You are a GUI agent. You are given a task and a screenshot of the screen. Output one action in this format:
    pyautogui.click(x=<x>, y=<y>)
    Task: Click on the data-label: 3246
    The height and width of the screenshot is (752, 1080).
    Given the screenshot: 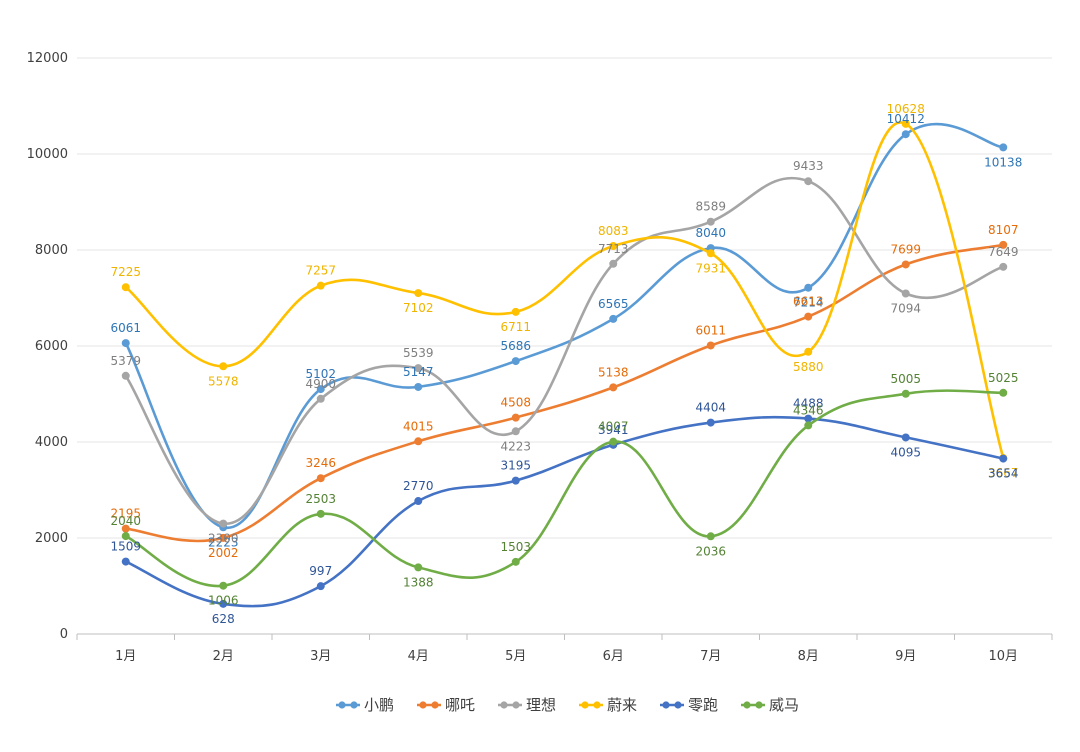 What is the action you would take?
    pyautogui.click(x=320, y=463)
    